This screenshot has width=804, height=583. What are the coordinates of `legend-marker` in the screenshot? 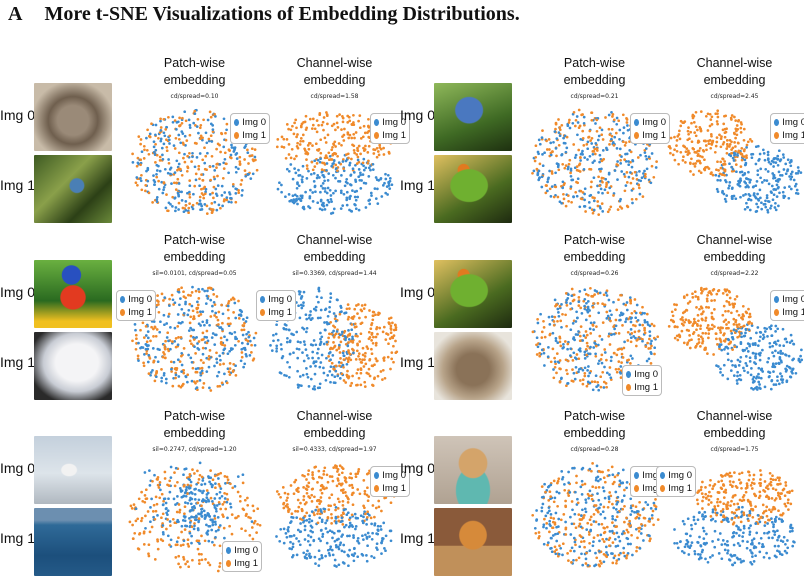 It's located at (236, 135).